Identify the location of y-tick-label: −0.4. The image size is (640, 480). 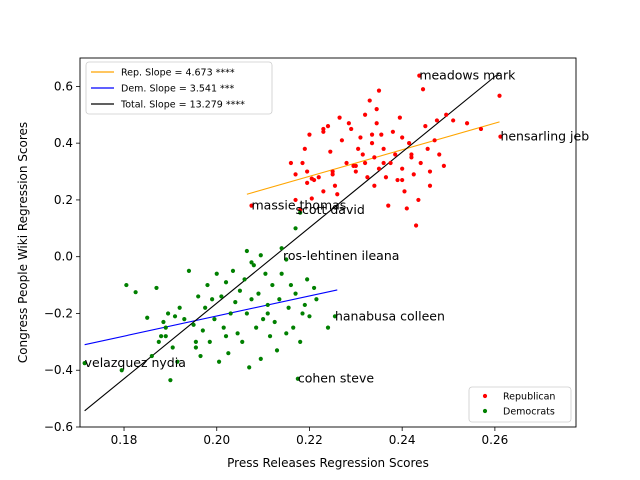
(58, 370).